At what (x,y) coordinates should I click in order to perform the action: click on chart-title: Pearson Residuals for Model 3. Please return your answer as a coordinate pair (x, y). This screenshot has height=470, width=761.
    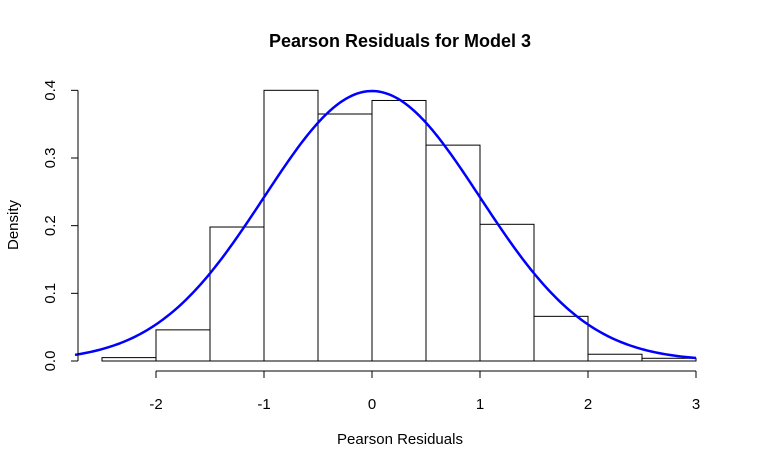
    Looking at the image, I should click on (400, 41).